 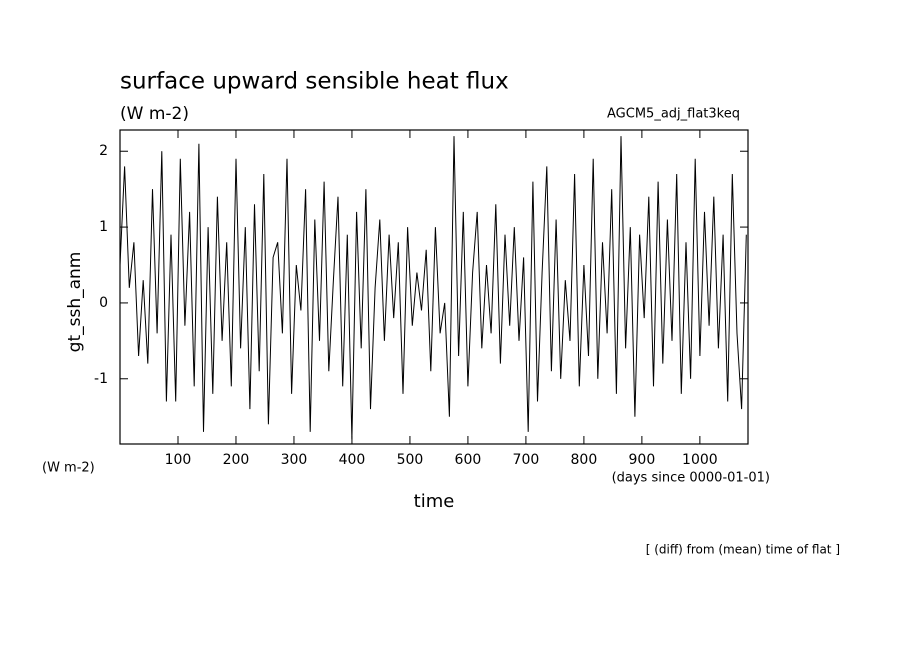 What do you see at coordinates (294, 460) in the screenshot?
I see `x-tick-label: 300` at bounding box center [294, 460].